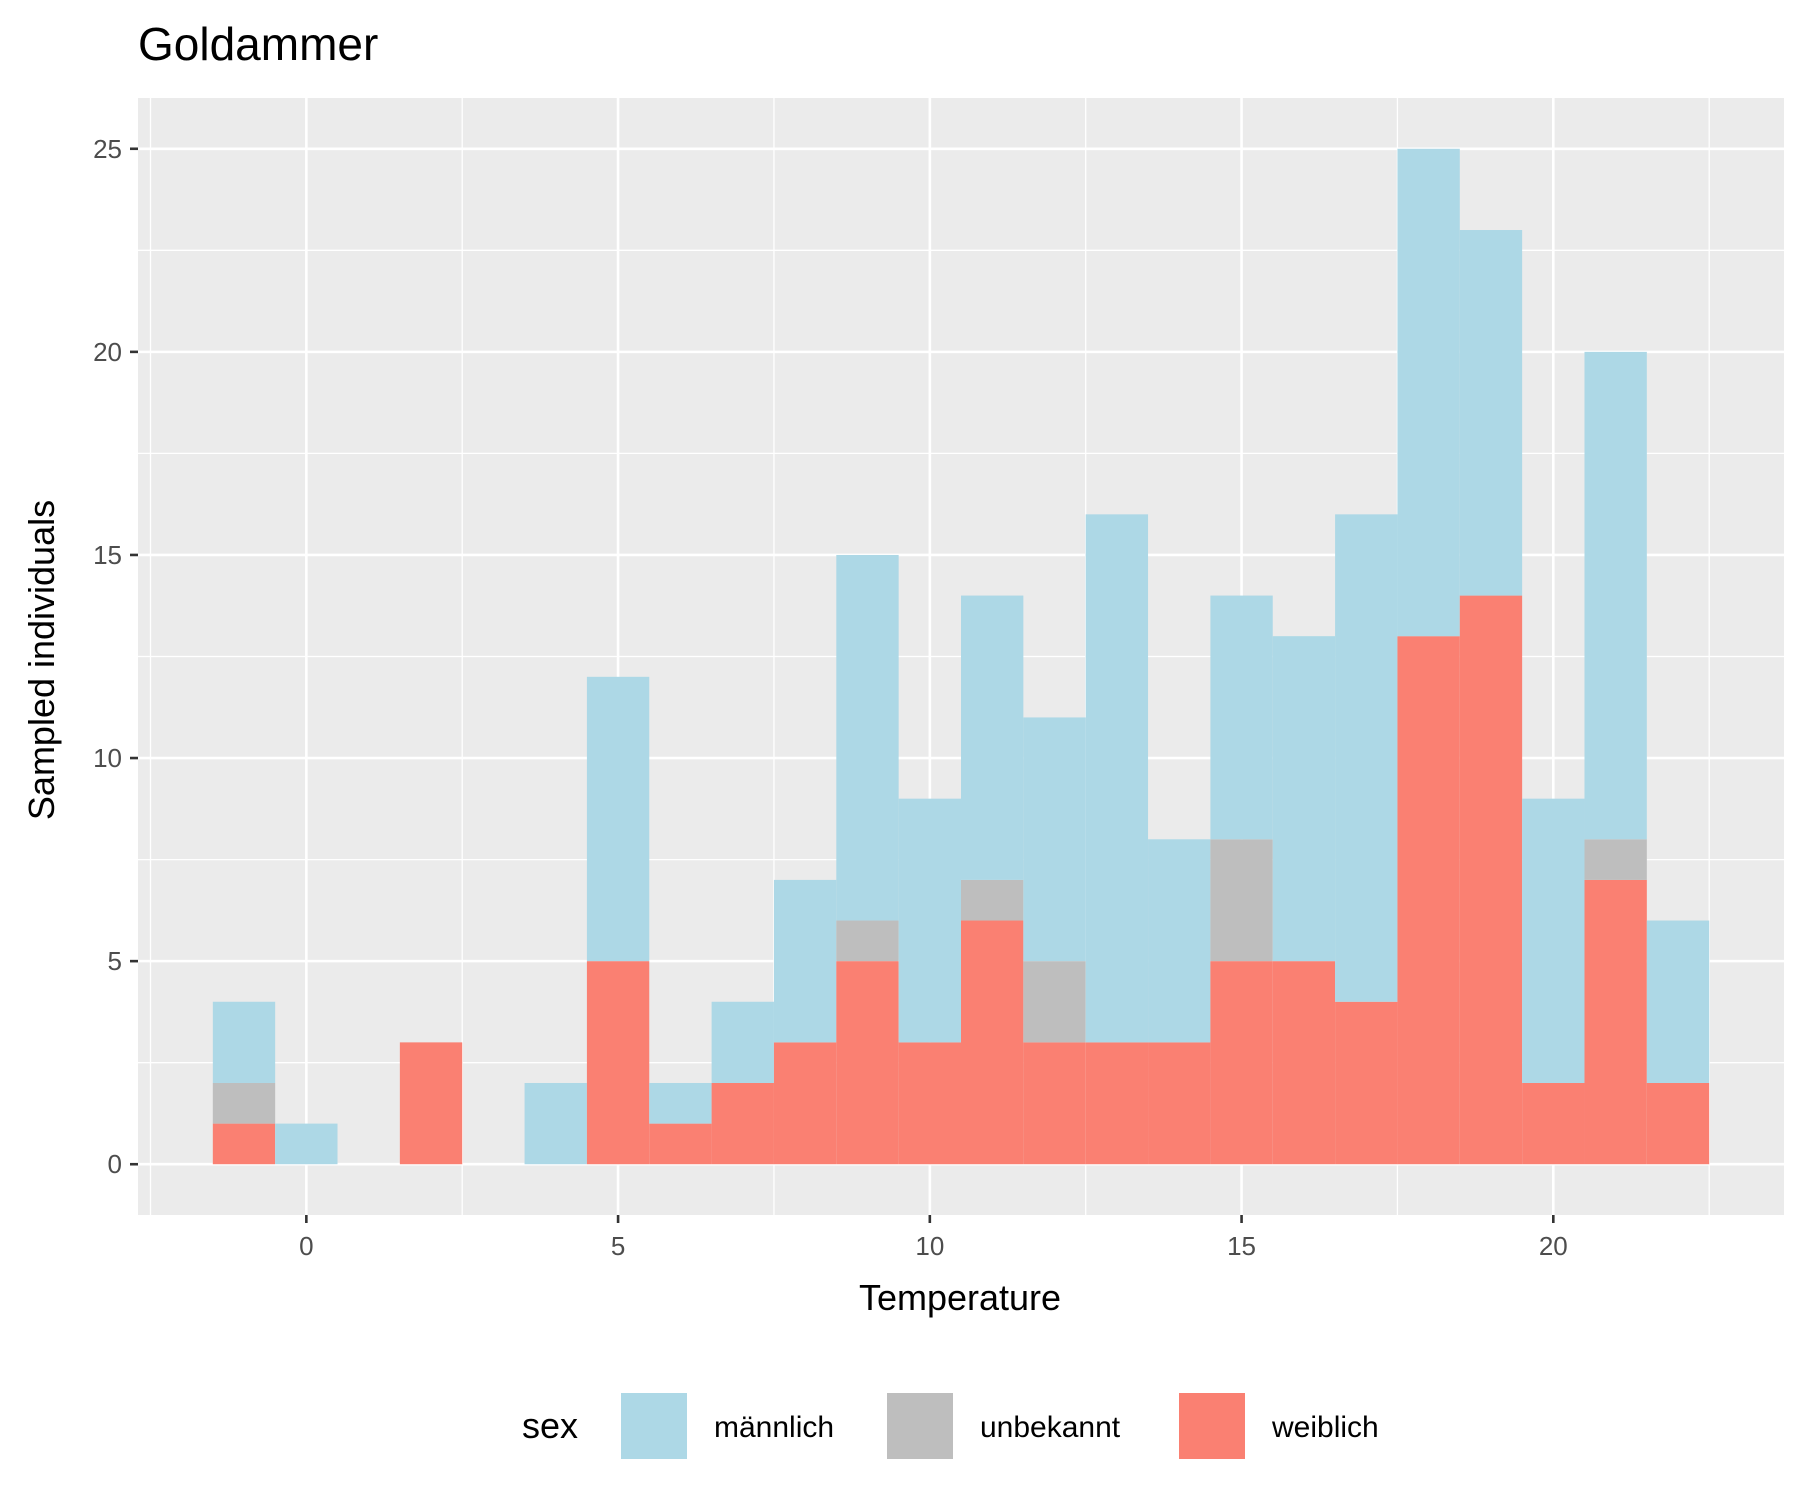 This screenshot has width=1800, height=1500. I want to click on y-axis-title: Sampled individuals, so click(41, 660).